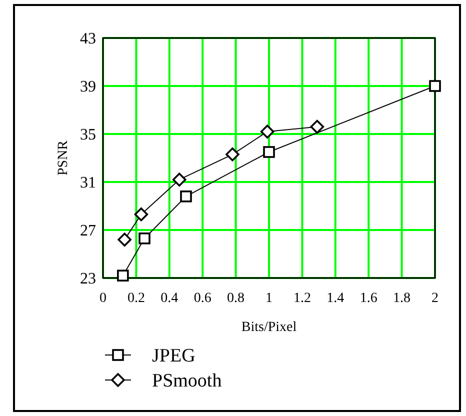 The image size is (466, 416). I want to click on y-tick-label: 31, so click(88, 183).